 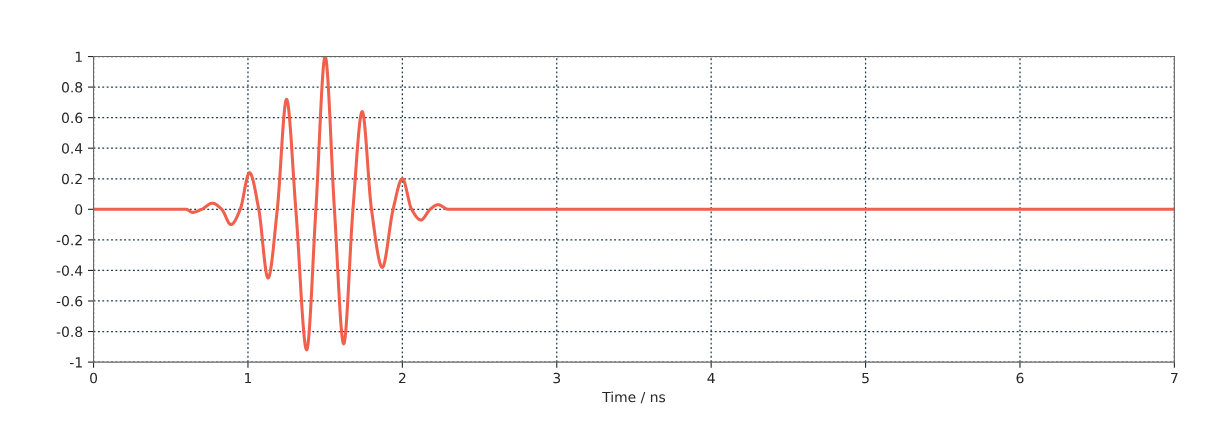 I want to click on y-tick-label: -0.6, so click(x=69, y=301).